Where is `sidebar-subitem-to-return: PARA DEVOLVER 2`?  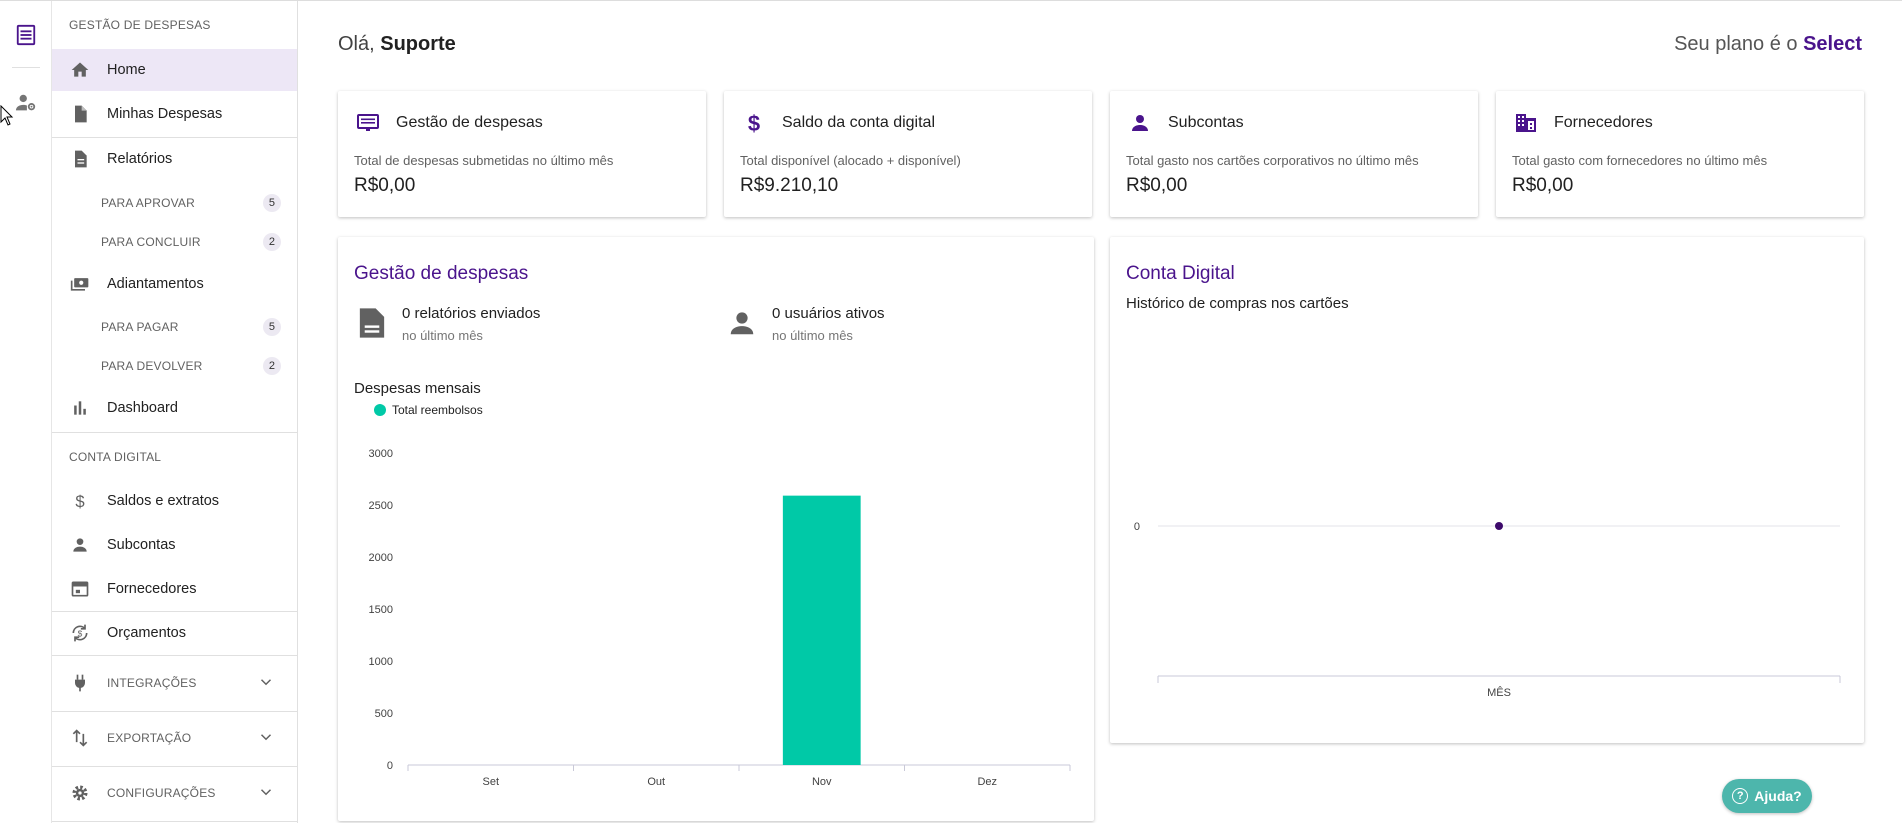 sidebar-subitem-to-return: PARA DEVOLVER 2 is located at coordinates (174, 366).